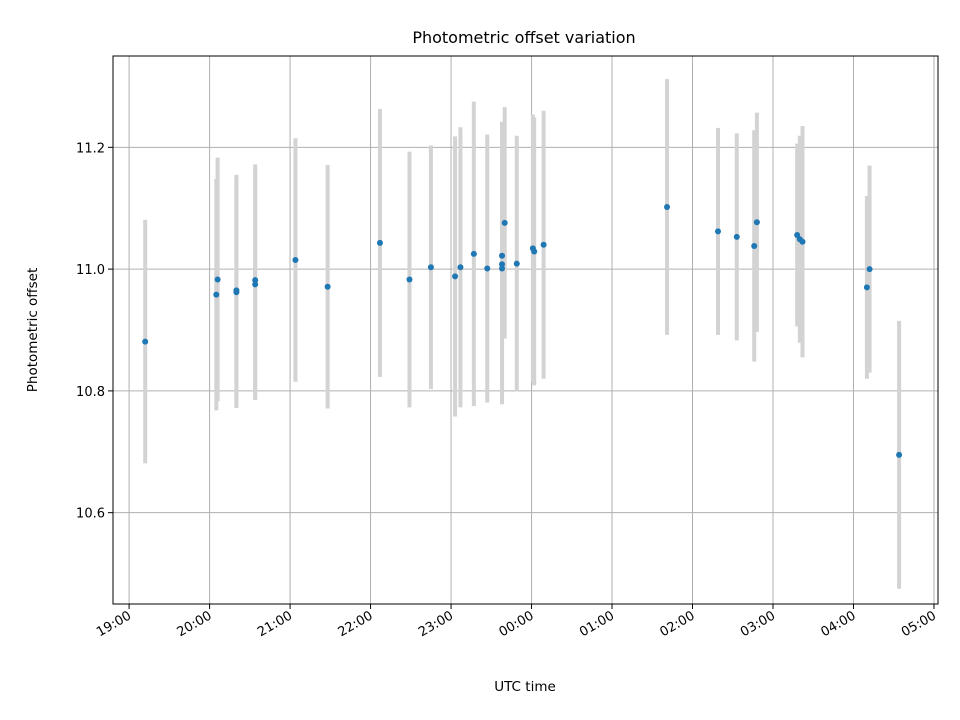  What do you see at coordinates (356, 624) in the screenshot?
I see `x-tick-label: 22:00` at bounding box center [356, 624].